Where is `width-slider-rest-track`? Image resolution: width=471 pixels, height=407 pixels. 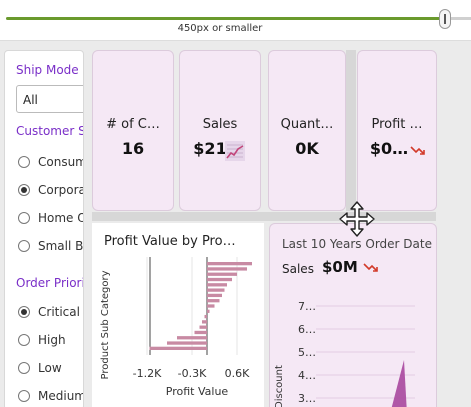 width-slider-rest-track is located at coordinates (460, 18).